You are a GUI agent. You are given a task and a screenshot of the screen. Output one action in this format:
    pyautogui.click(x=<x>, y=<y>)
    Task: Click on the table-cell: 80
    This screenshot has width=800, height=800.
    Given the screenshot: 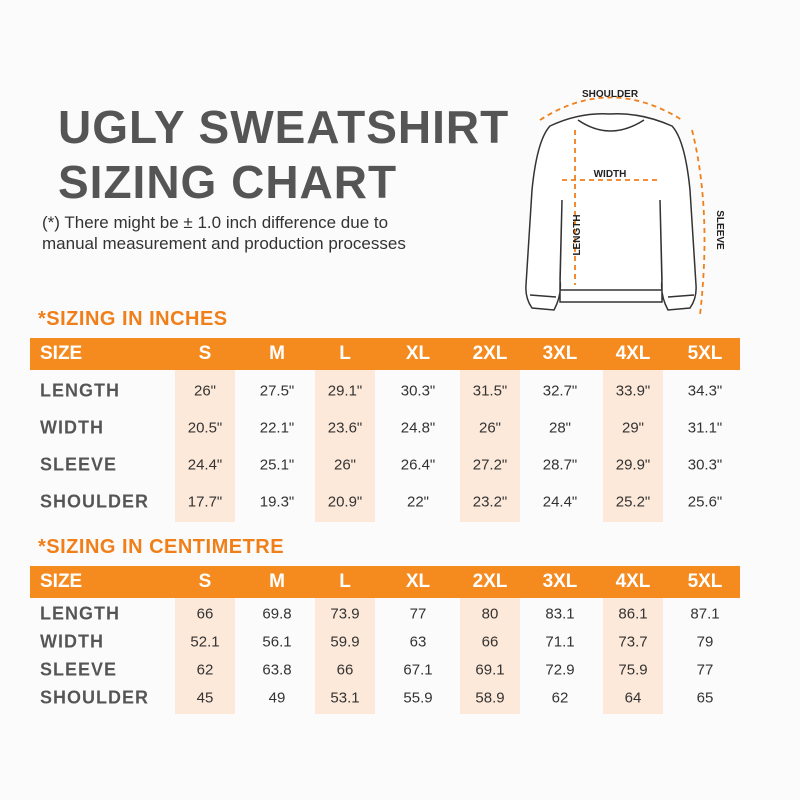 What is the action you would take?
    pyautogui.click(x=490, y=614)
    